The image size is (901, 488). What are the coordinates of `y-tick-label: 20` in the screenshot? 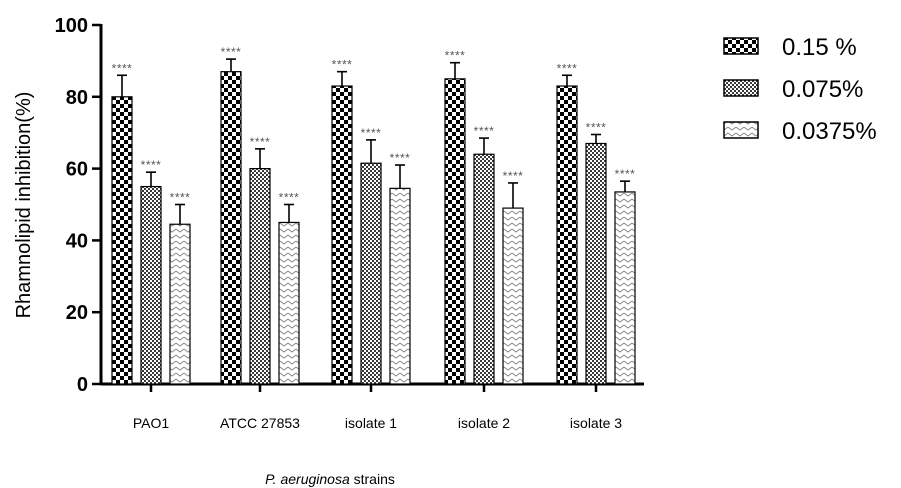 It's located at (77, 313).